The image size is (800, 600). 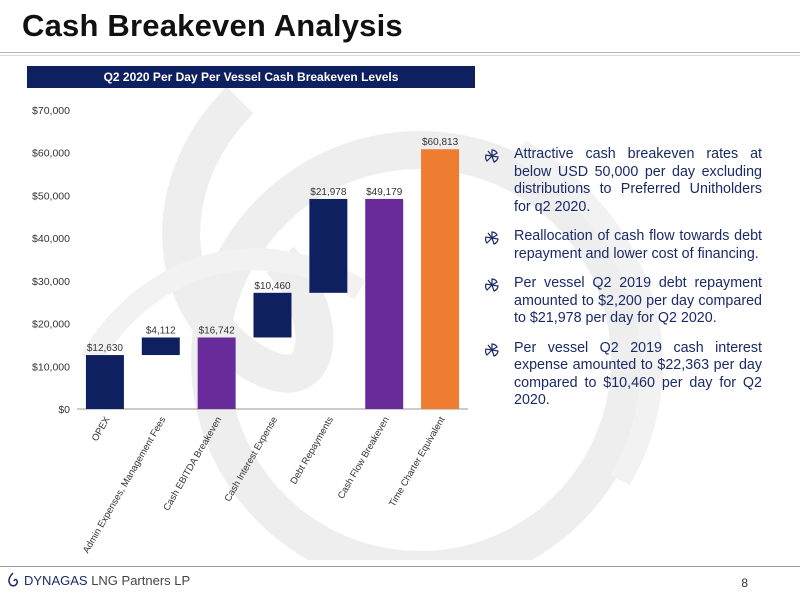 What do you see at coordinates (192, 464) in the screenshot?
I see `x-tick-label: Cash EBITDA Breakeven` at bounding box center [192, 464].